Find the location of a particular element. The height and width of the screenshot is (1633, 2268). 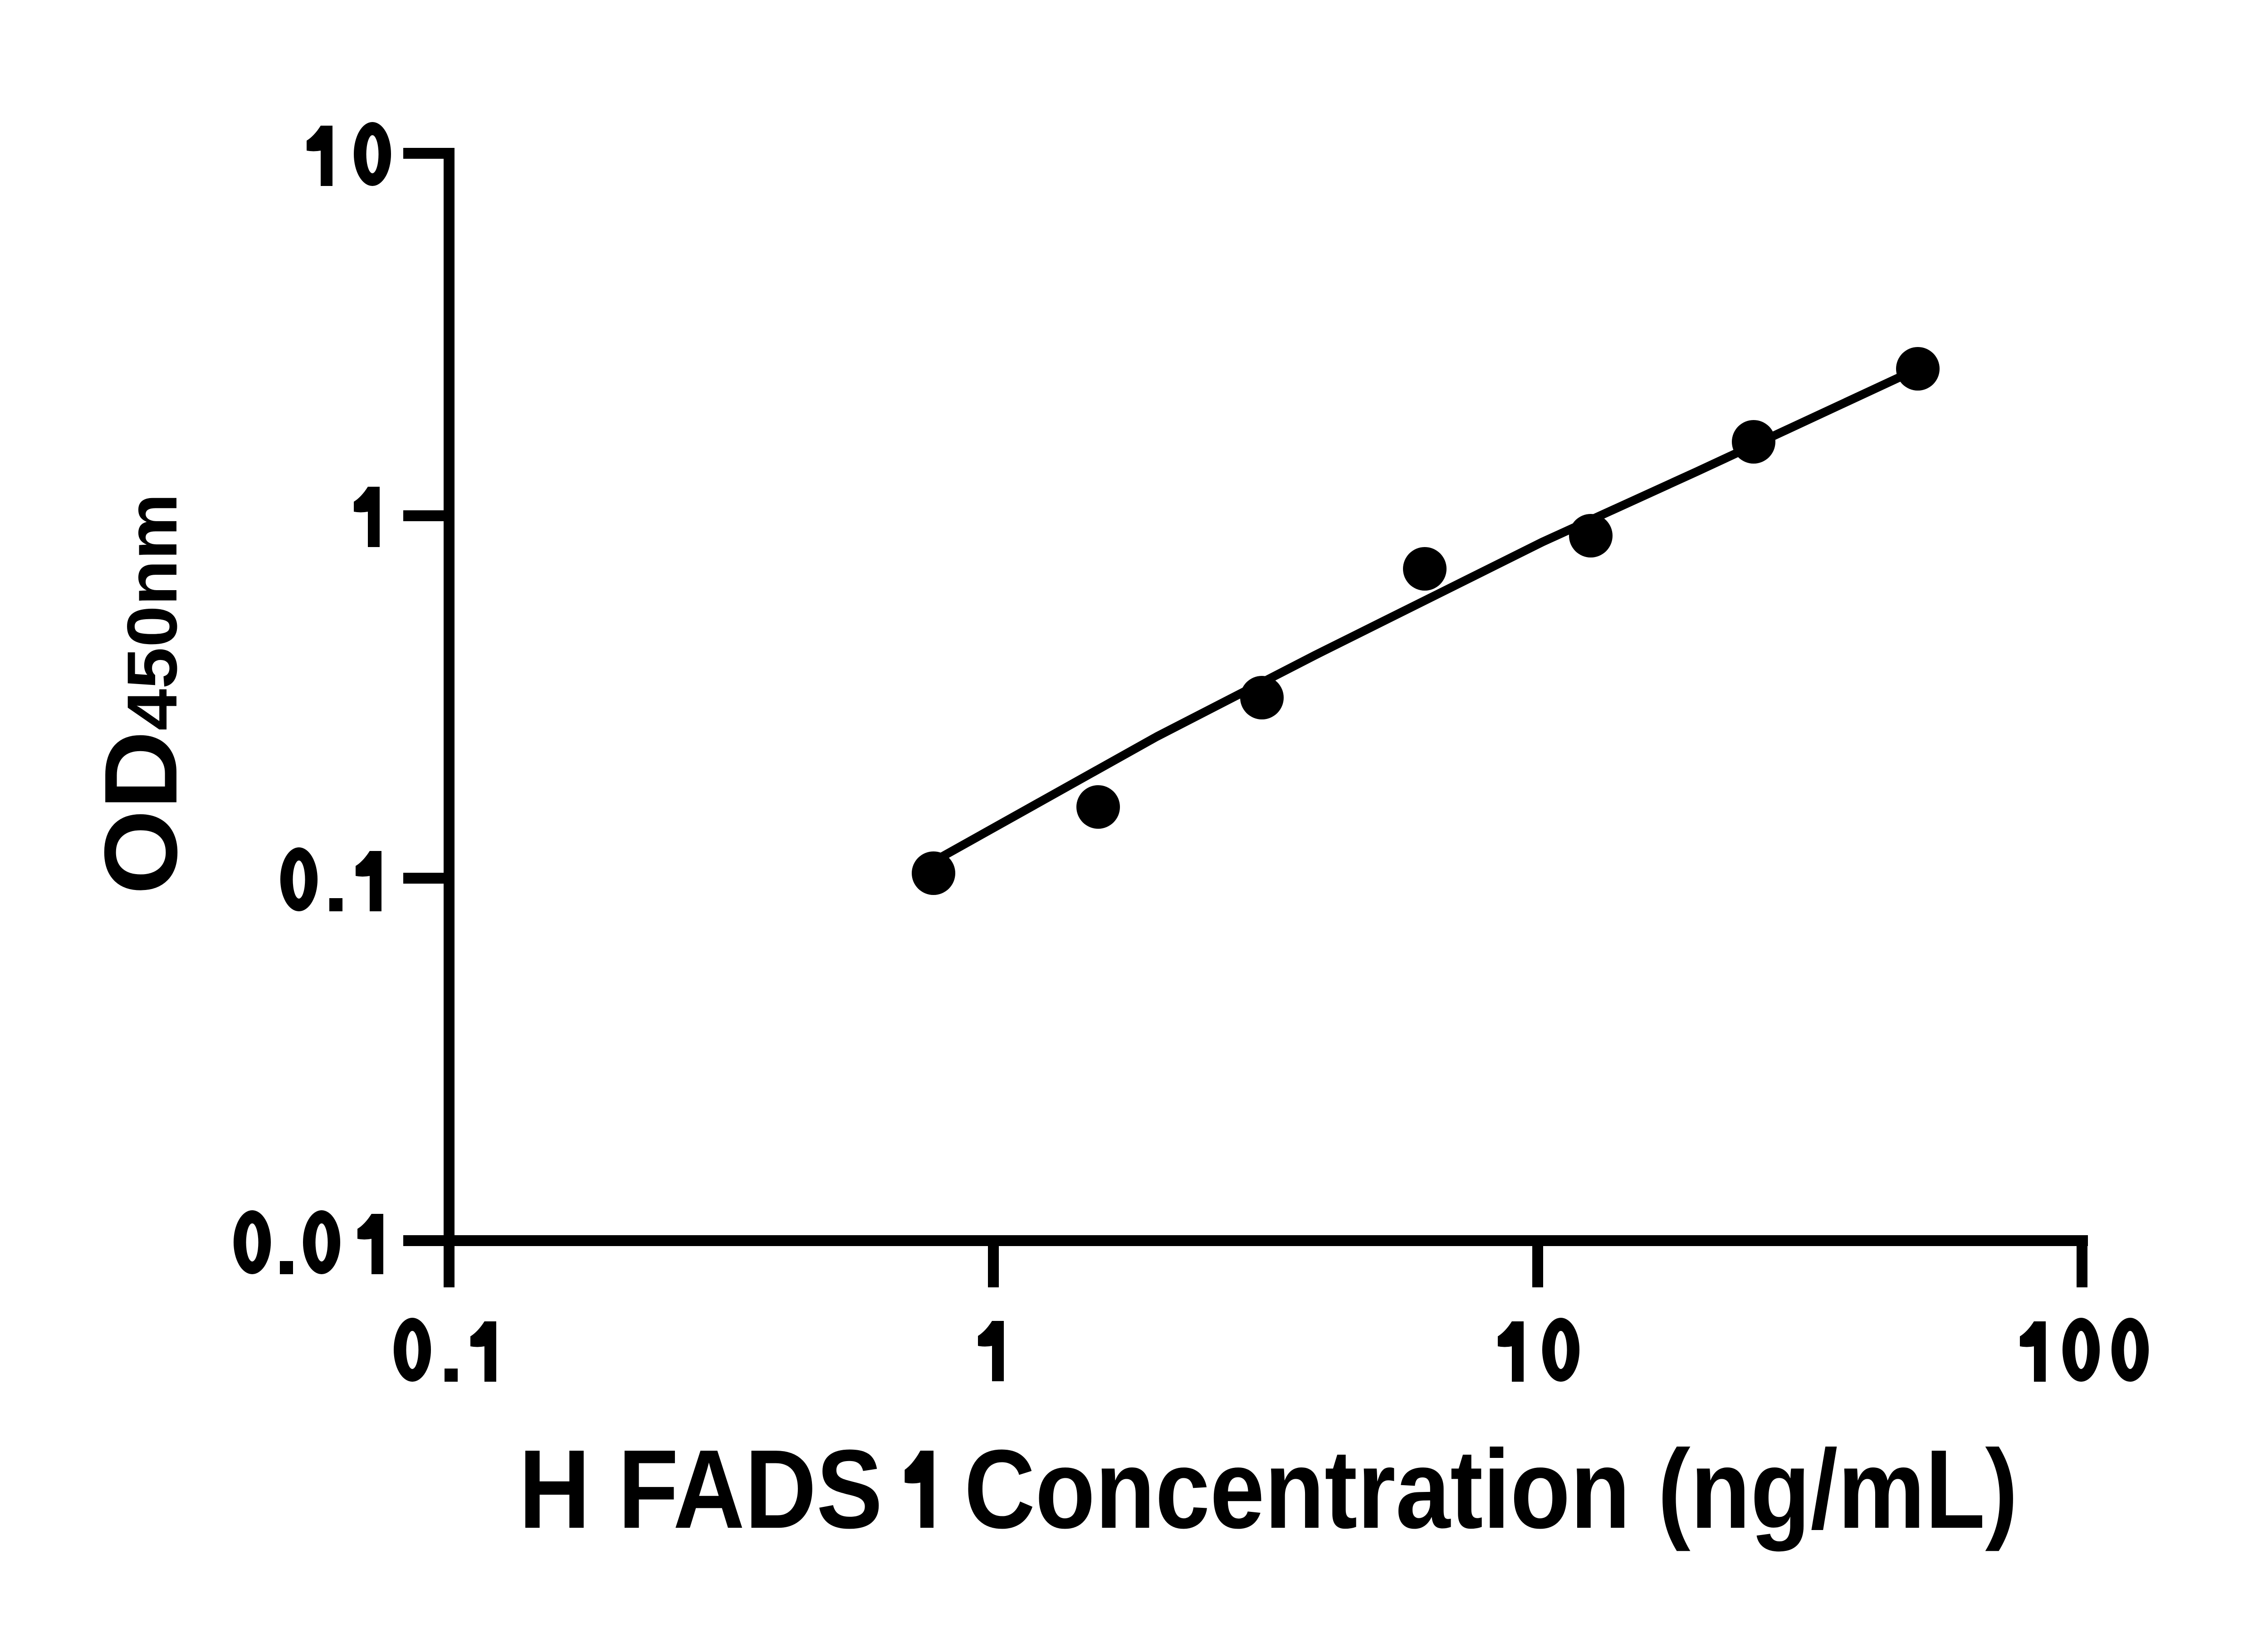

svg-text: H FADS is located at coordinates (701, 1489).